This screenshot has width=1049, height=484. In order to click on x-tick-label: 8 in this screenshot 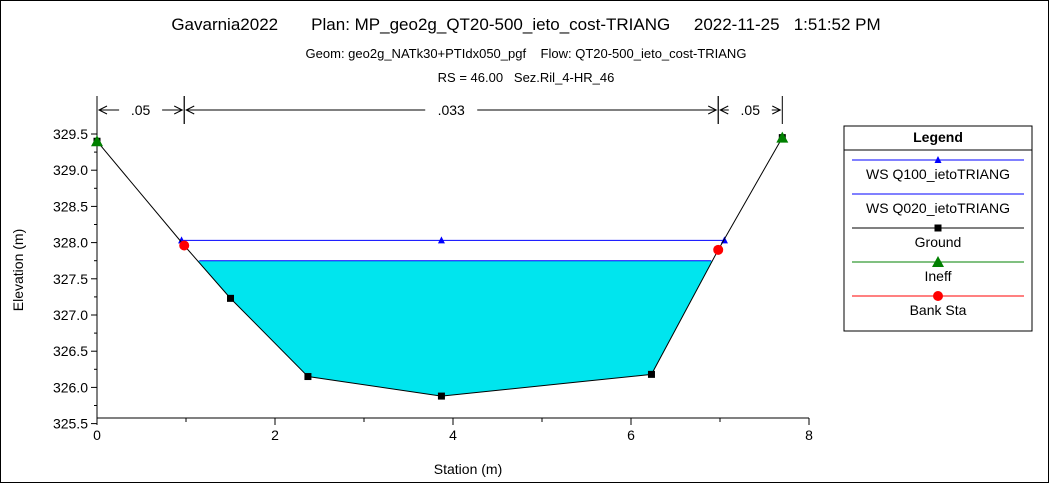, I will do `click(809, 435)`.